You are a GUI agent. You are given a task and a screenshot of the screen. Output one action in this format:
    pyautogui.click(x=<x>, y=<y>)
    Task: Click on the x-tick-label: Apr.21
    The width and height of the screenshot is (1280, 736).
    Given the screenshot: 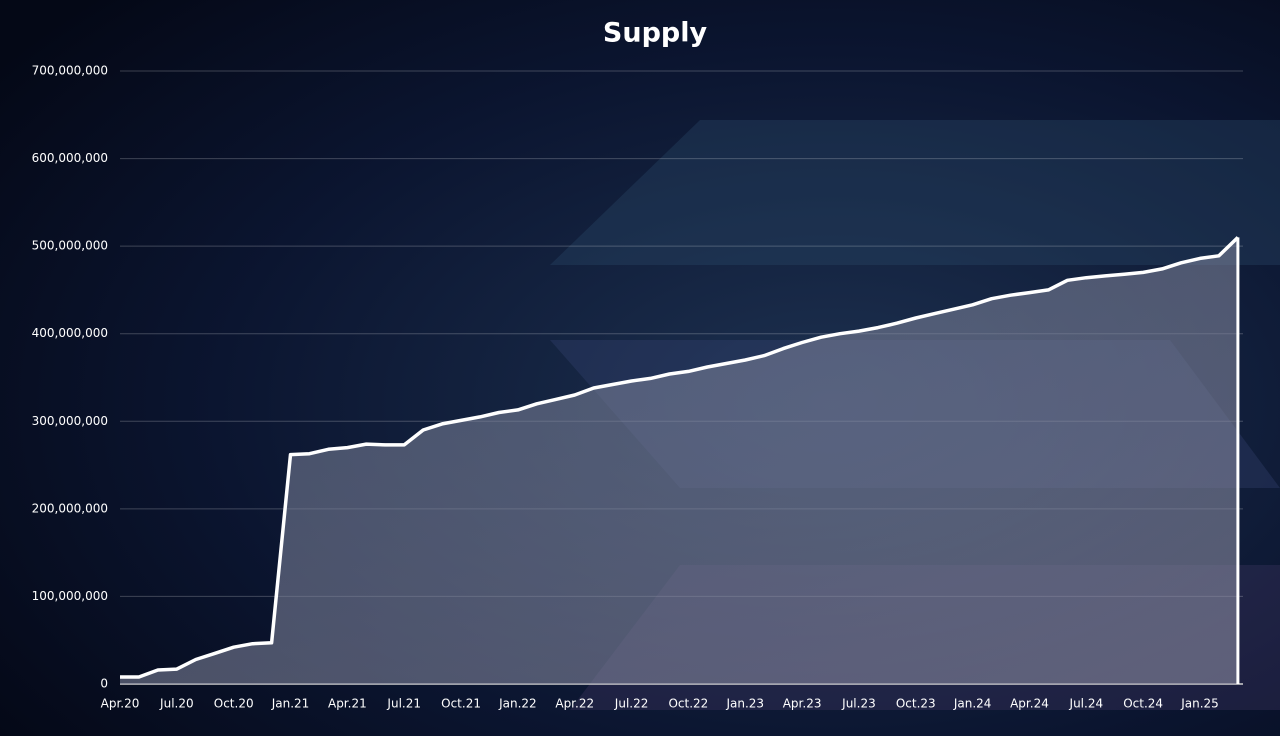 What is the action you would take?
    pyautogui.click(x=347, y=704)
    